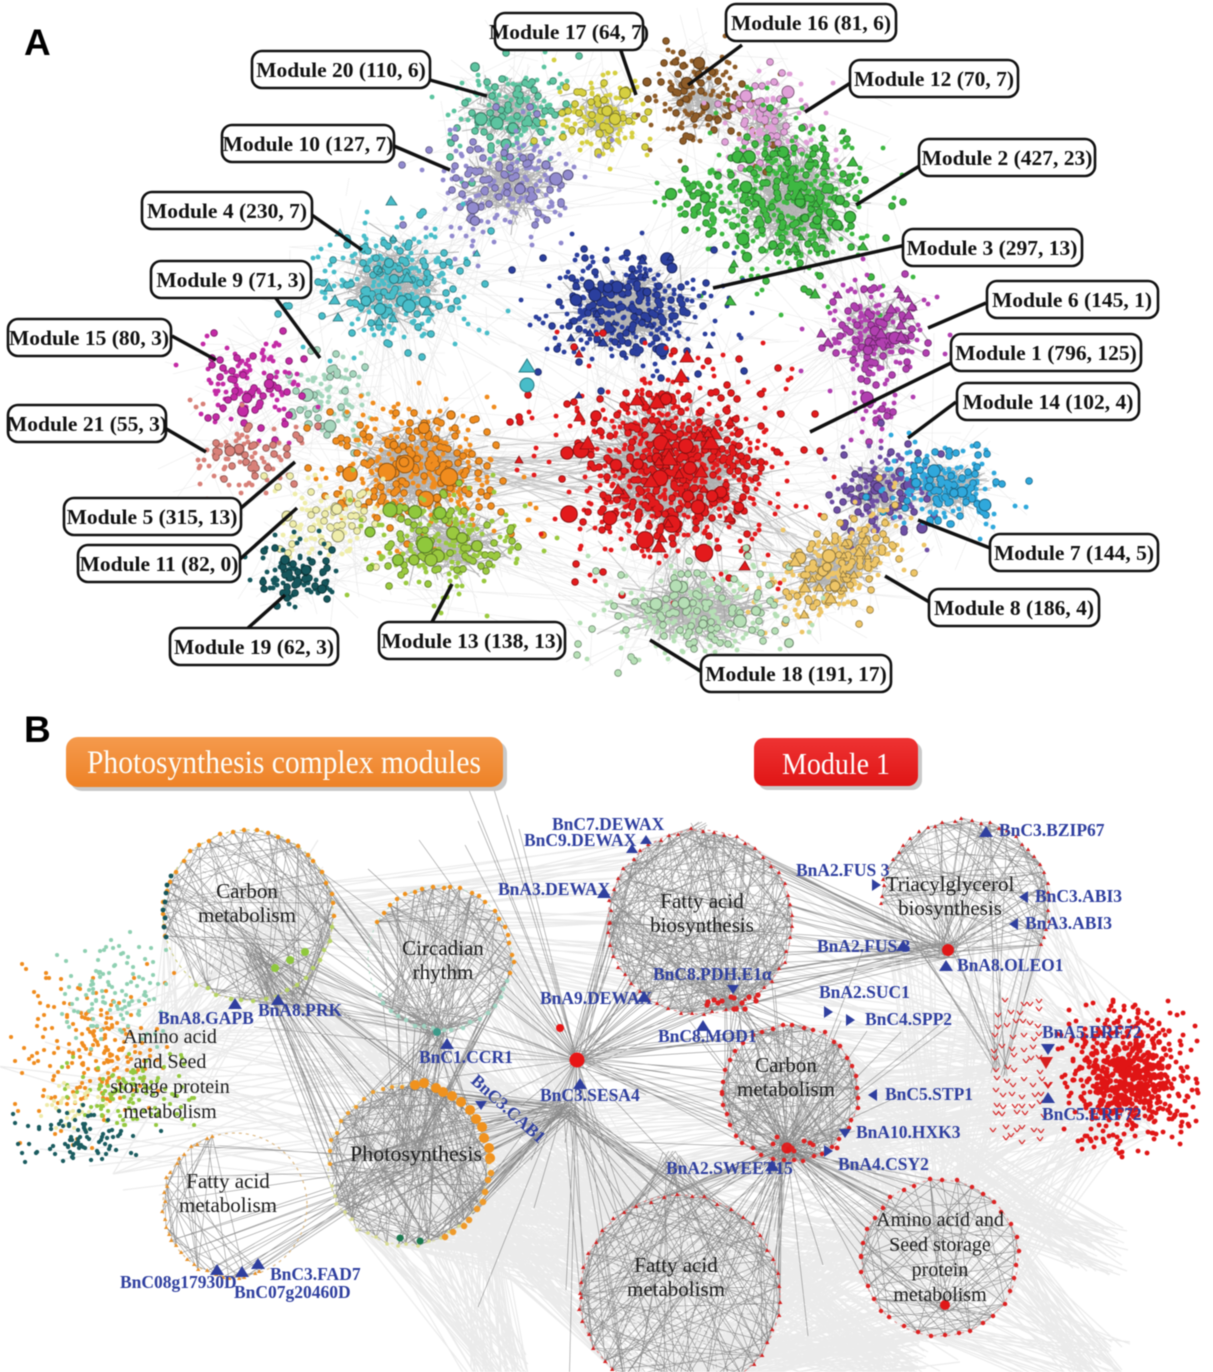 The height and width of the screenshot is (1372, 1213). What do you see at coordinates (1010, 965) in the screenshot?
I see `svg-text: BnA8.OLEO1` at bounding box center [1010, 965].